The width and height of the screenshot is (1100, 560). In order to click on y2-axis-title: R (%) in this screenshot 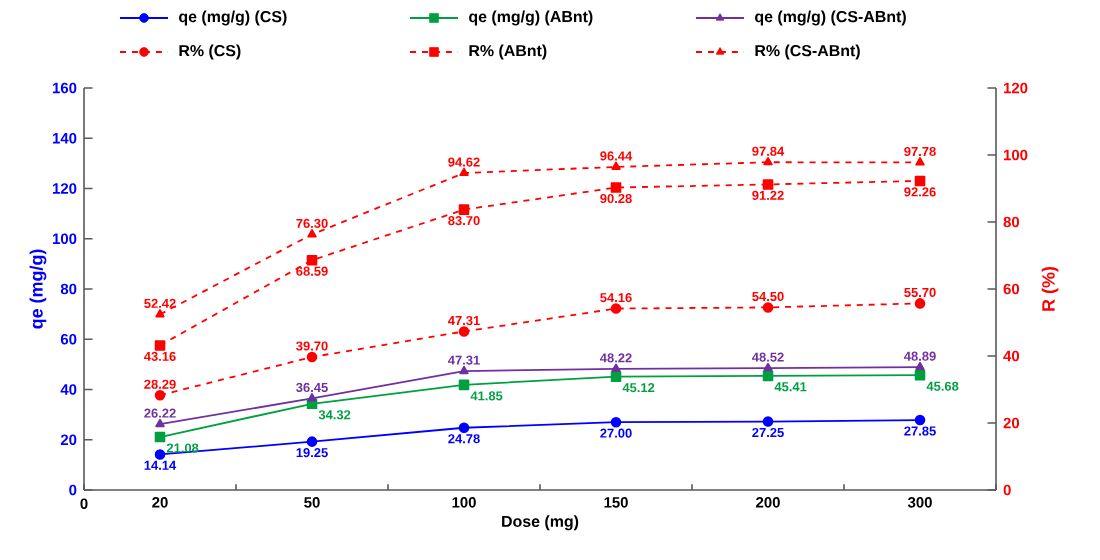, I will do `click(1050, 288)`.